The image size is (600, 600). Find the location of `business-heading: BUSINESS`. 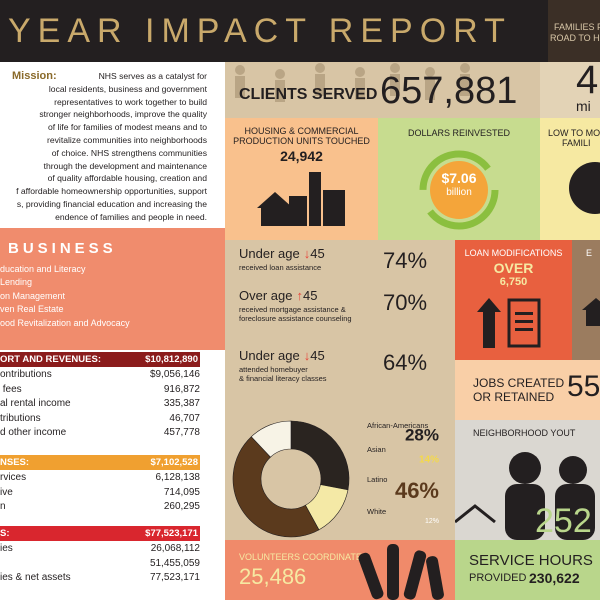

business-heading: BUSINESS is located at coordinates (62, 248).